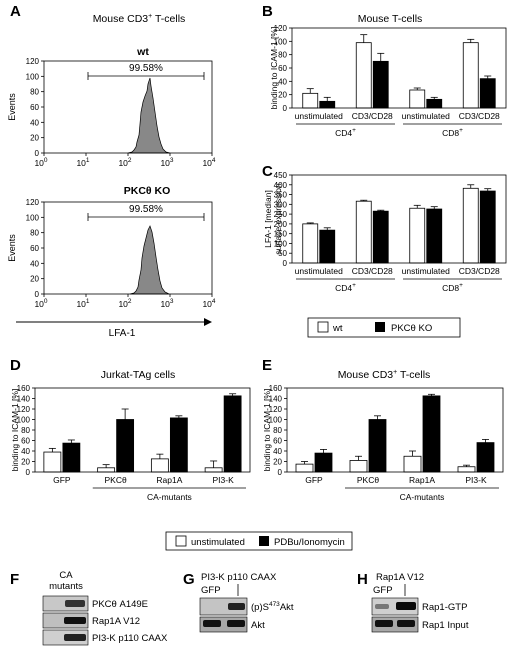 This screenshot has width=520, height=649. Describe the element at coordinates (380, 327) in the screenshot. I see `legend-ko-swatch` at that location.